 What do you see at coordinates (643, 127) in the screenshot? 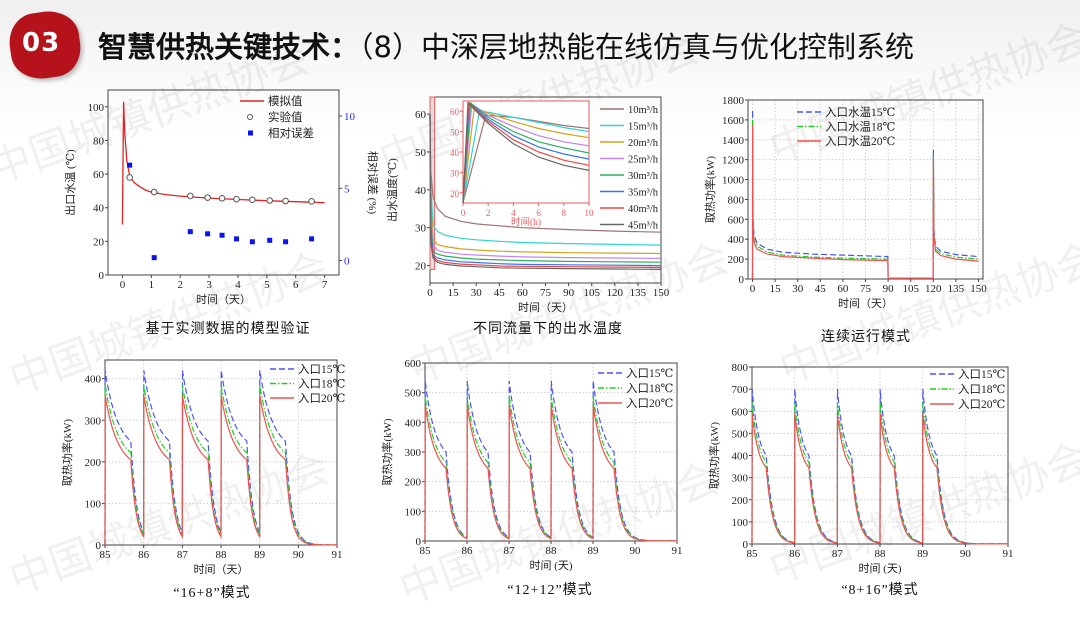
I see `legend-label: 15m³/h` at bounding box center [643, 127].